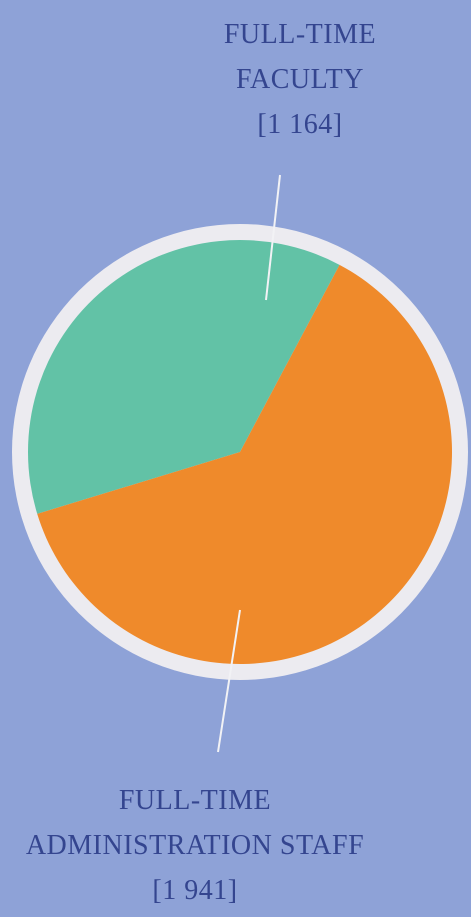  What do you see at coordinates (195, 890) in the screenshot?
I see `value-label: [1 941]` at bounding box center [195, 890].